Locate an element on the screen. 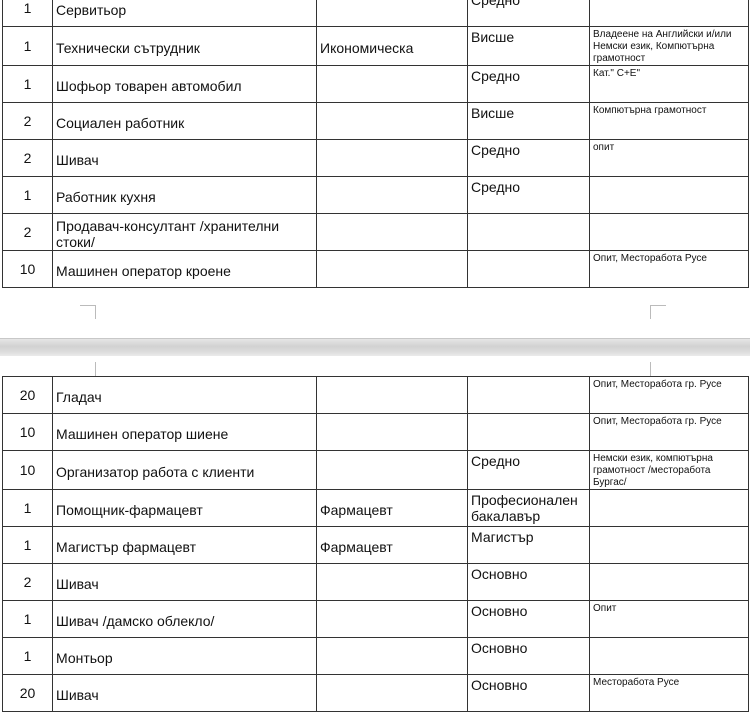 The height and width of the screenshot is (723, 750). position-cell: Продавач-консултант /хранителни стоки/ is located at coordinates (184, 232).